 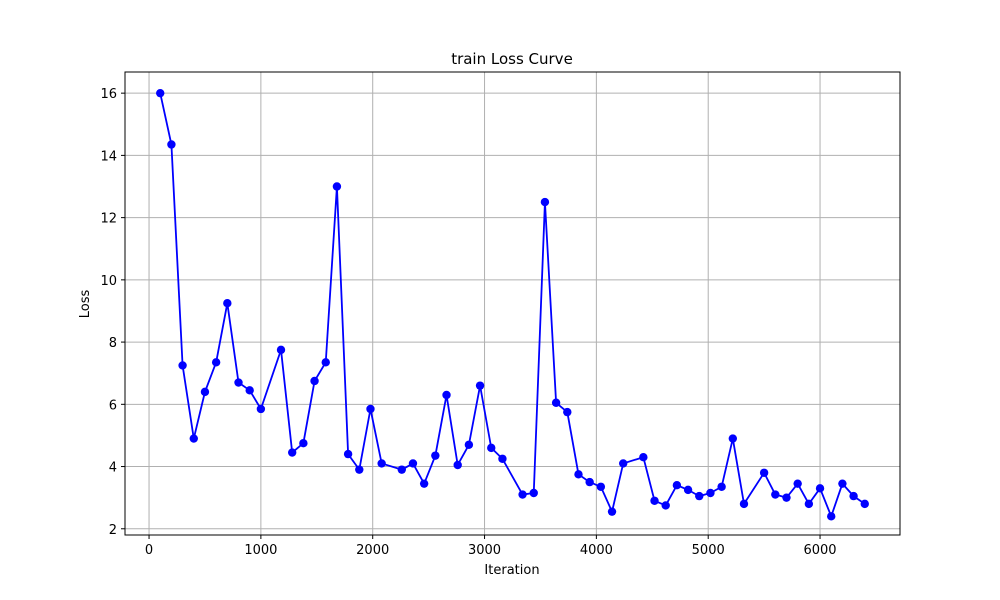 What do you see at coordinates (113, 530) in the screenshot?
I see `y-tick-label: 2` at bounding box center [113, 530].